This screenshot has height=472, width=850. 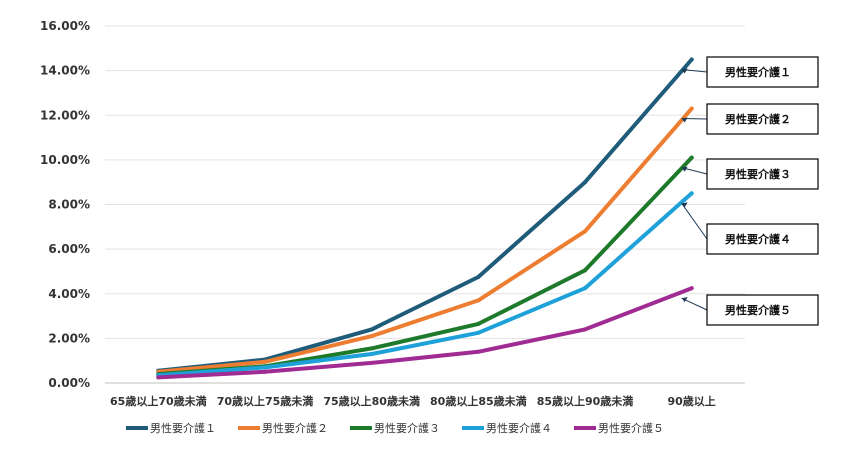 What do you see at coordinates (758, 310) in the screenshot?
I see `callout-label: 男性要介護５` at bounding box center [758, 310].